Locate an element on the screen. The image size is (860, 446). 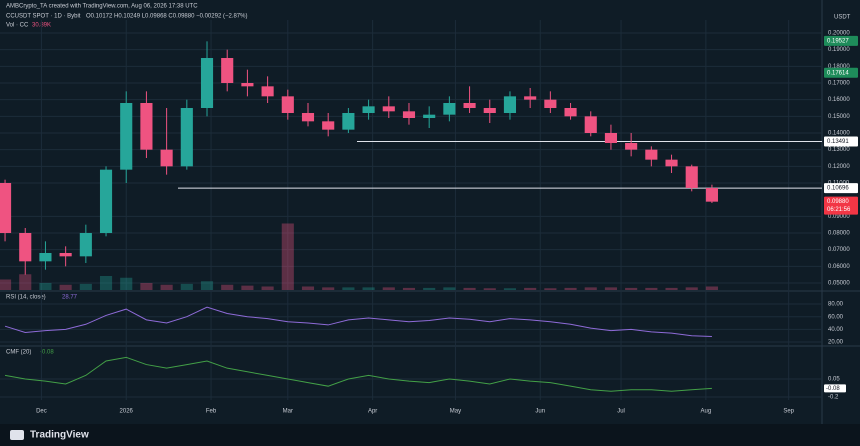
price-badge-label: 0.19527 is located at coordinates (838, 41).